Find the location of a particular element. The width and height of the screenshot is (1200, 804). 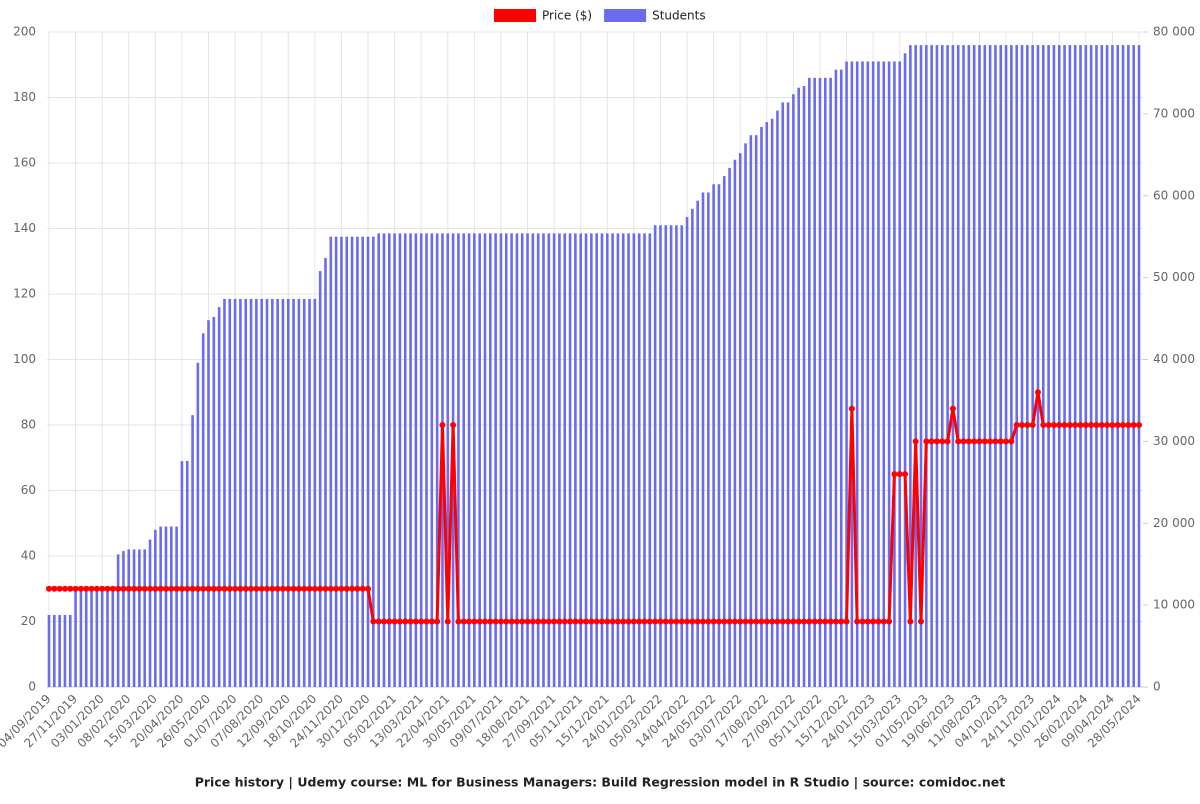

legend-label: Price ($) is located at coordinates (567, 16).